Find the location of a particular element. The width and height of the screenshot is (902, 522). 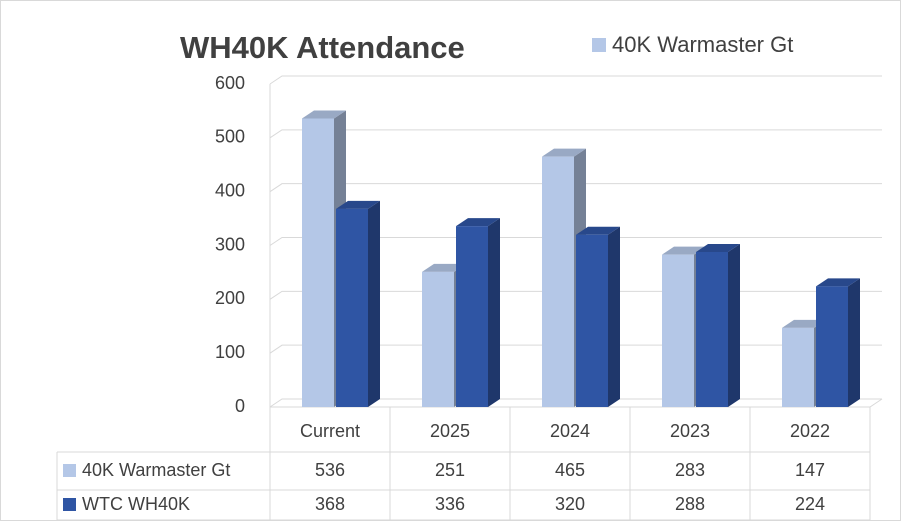

x-tick-label: 2023 is located at coordinates (690, 431).